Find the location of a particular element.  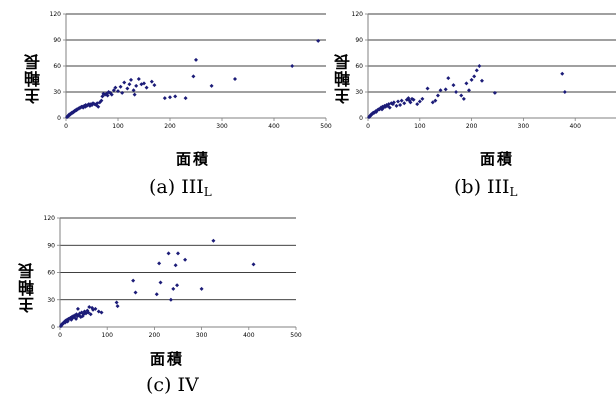

chart-caption-b: (b) IIIL is located at coordinates (486, 187).